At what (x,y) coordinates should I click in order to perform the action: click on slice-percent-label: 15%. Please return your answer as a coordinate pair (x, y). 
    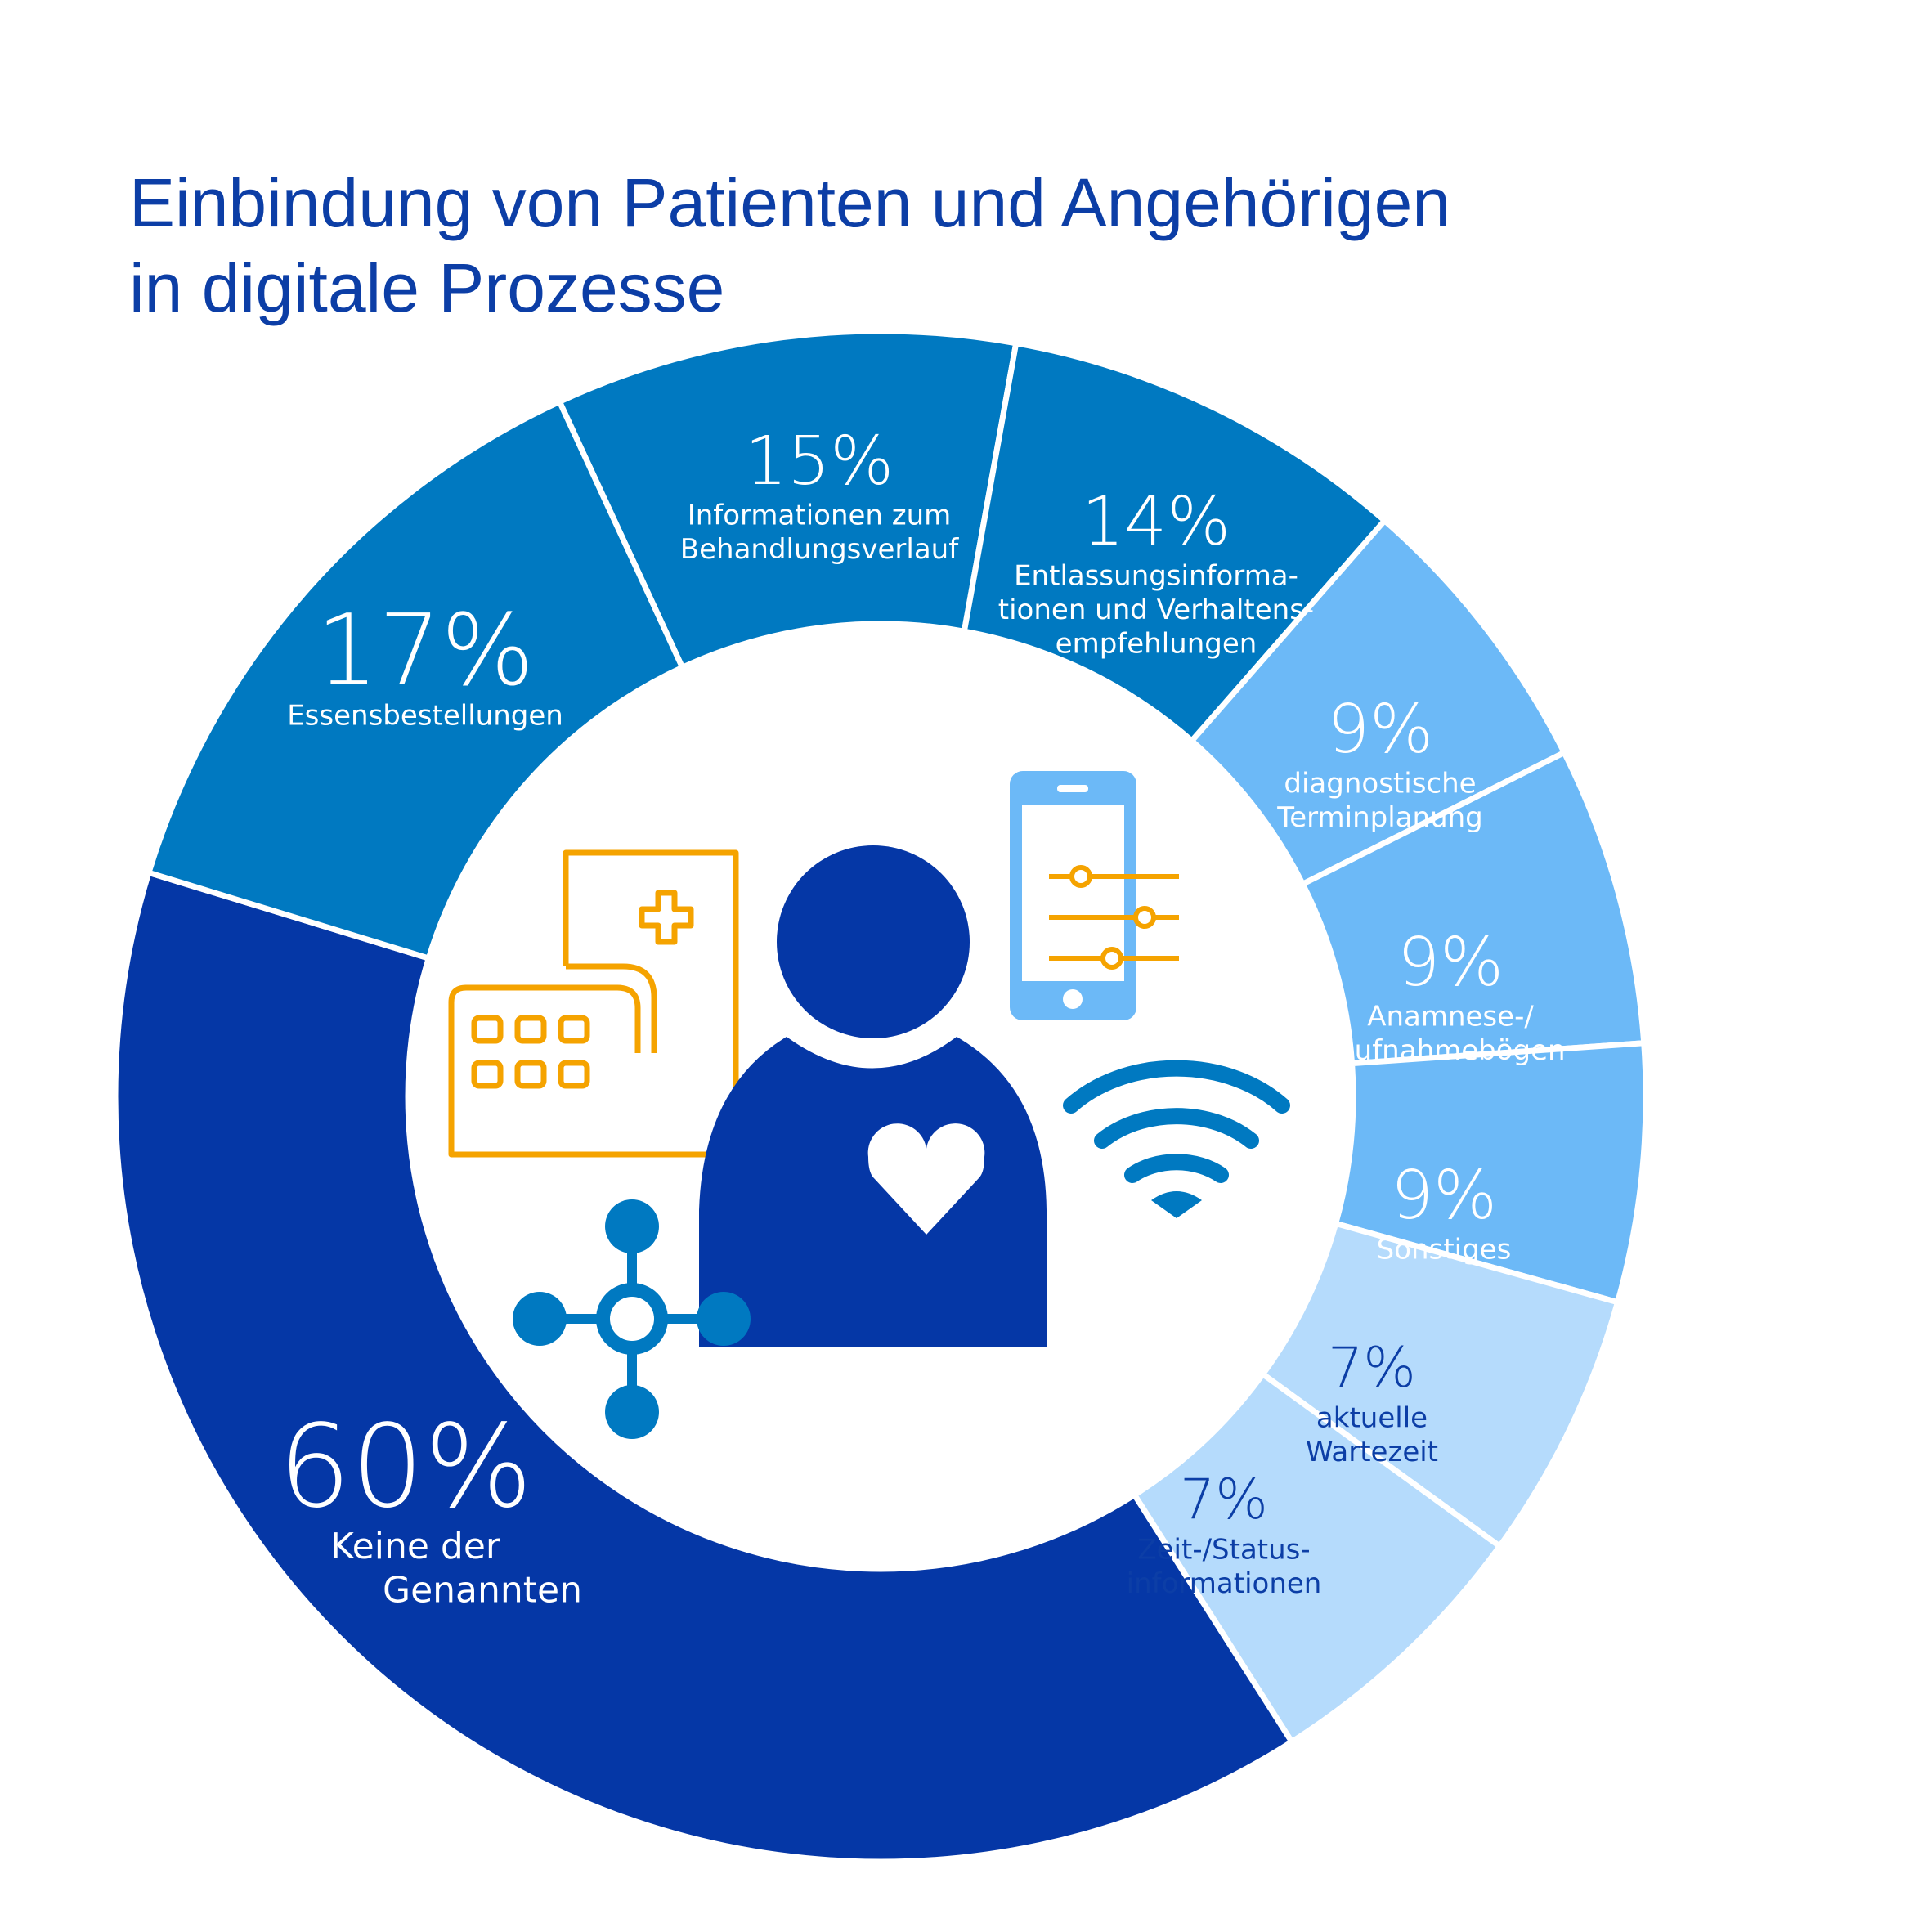
    Looking at the image, I should click on (819, 462).